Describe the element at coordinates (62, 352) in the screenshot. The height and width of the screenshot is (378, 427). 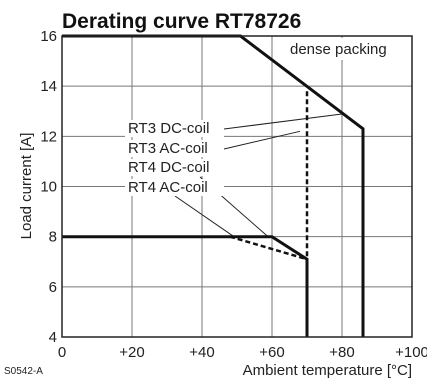
I see `x-tick-label: 0` at that location.